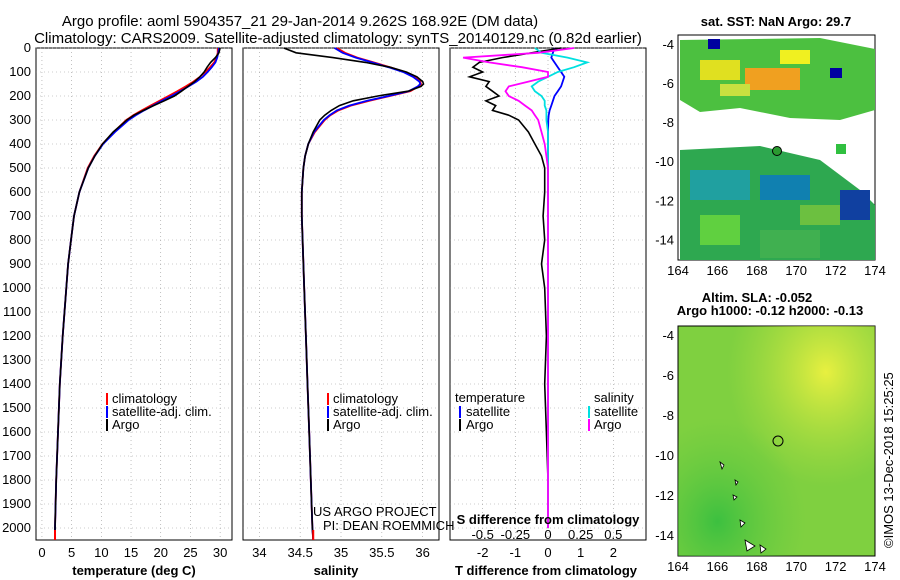  I want to click on legend-label-t-argo: Argo, so click(479, 424).